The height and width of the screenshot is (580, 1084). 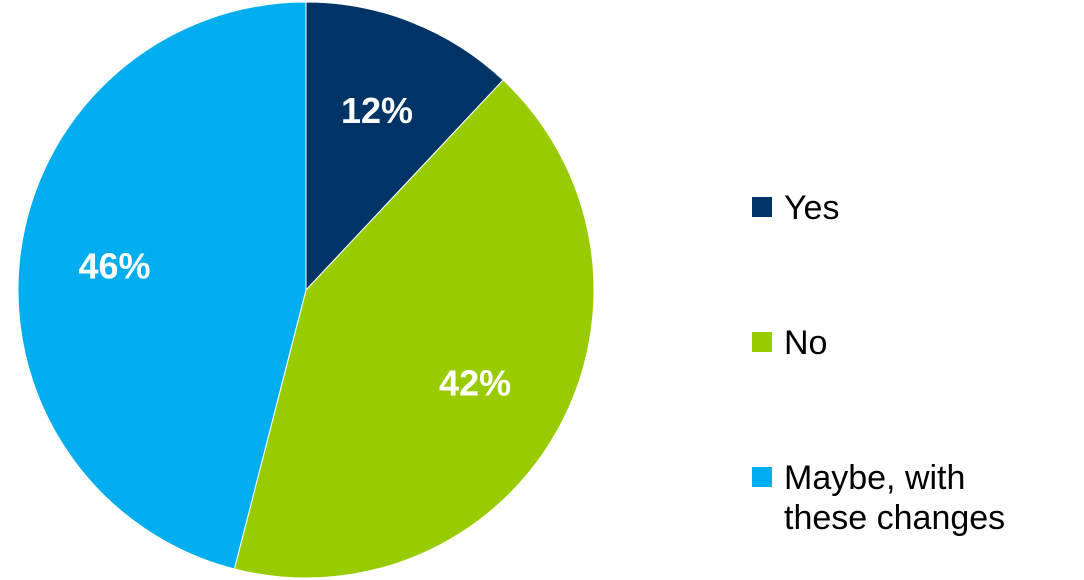 What do you see at coordinates (894, 498) in the screenshot?
I see `legend-label-maybe-with-these-changes: Maybe, with these changes` at bounding box center [894, 498].